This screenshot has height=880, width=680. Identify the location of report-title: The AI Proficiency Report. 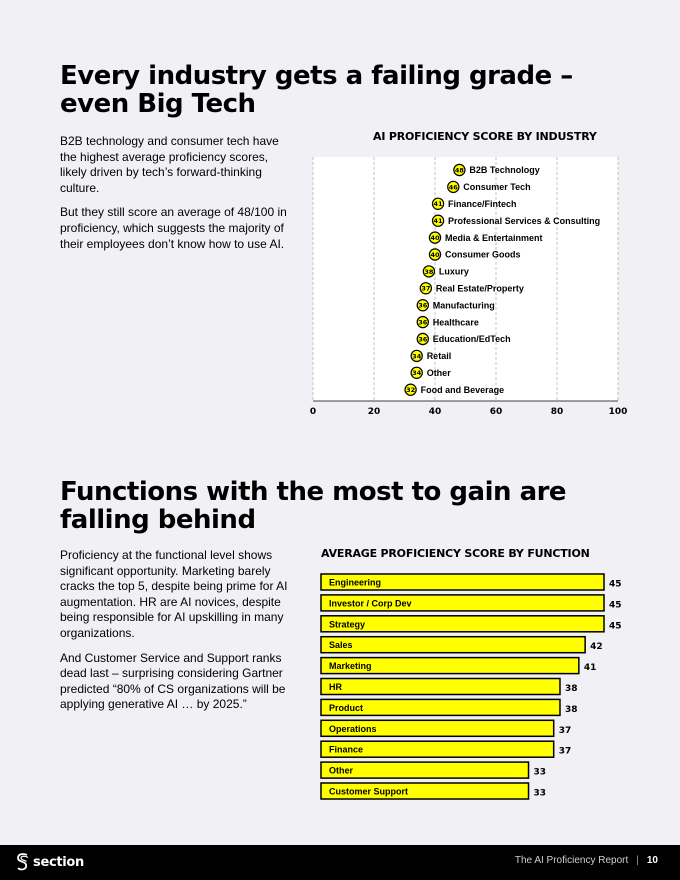
(571, 860).